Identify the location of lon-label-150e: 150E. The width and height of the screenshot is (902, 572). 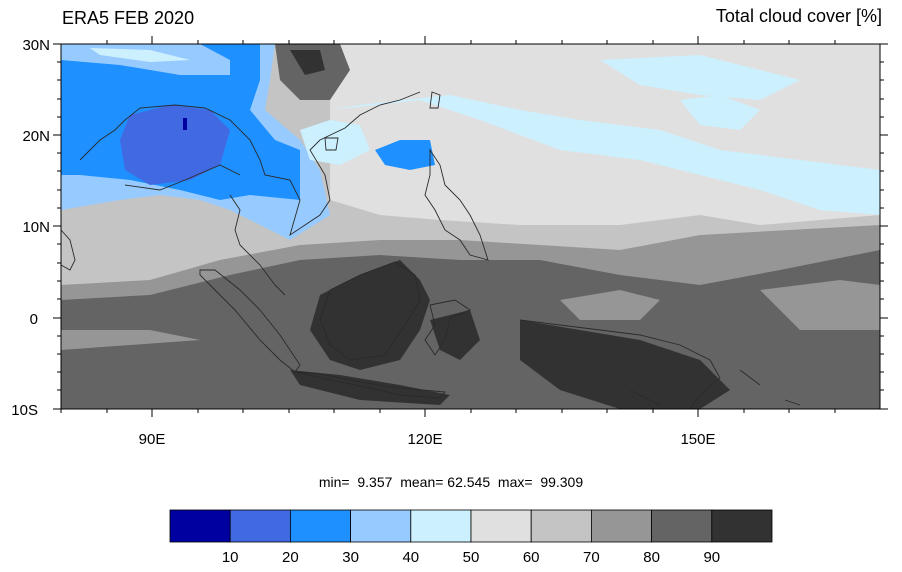
(697, 439).